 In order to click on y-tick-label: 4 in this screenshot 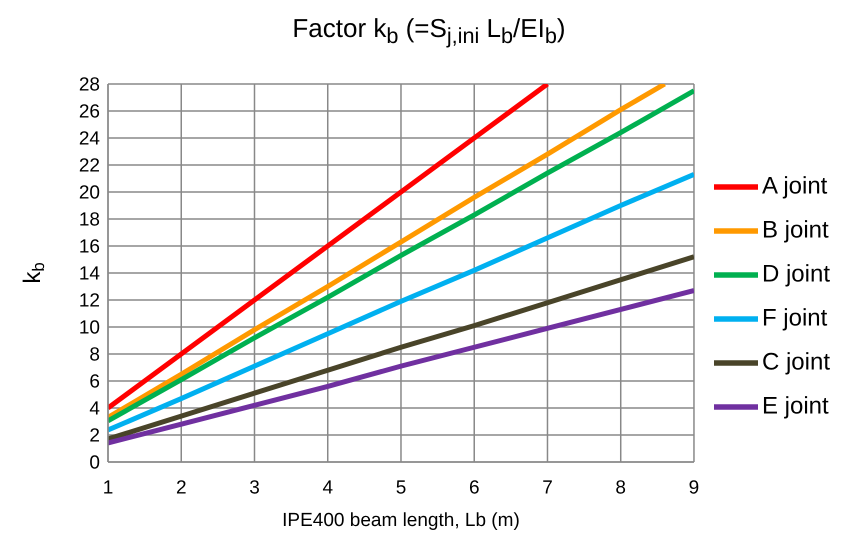, I will do `click(94, 409)`.